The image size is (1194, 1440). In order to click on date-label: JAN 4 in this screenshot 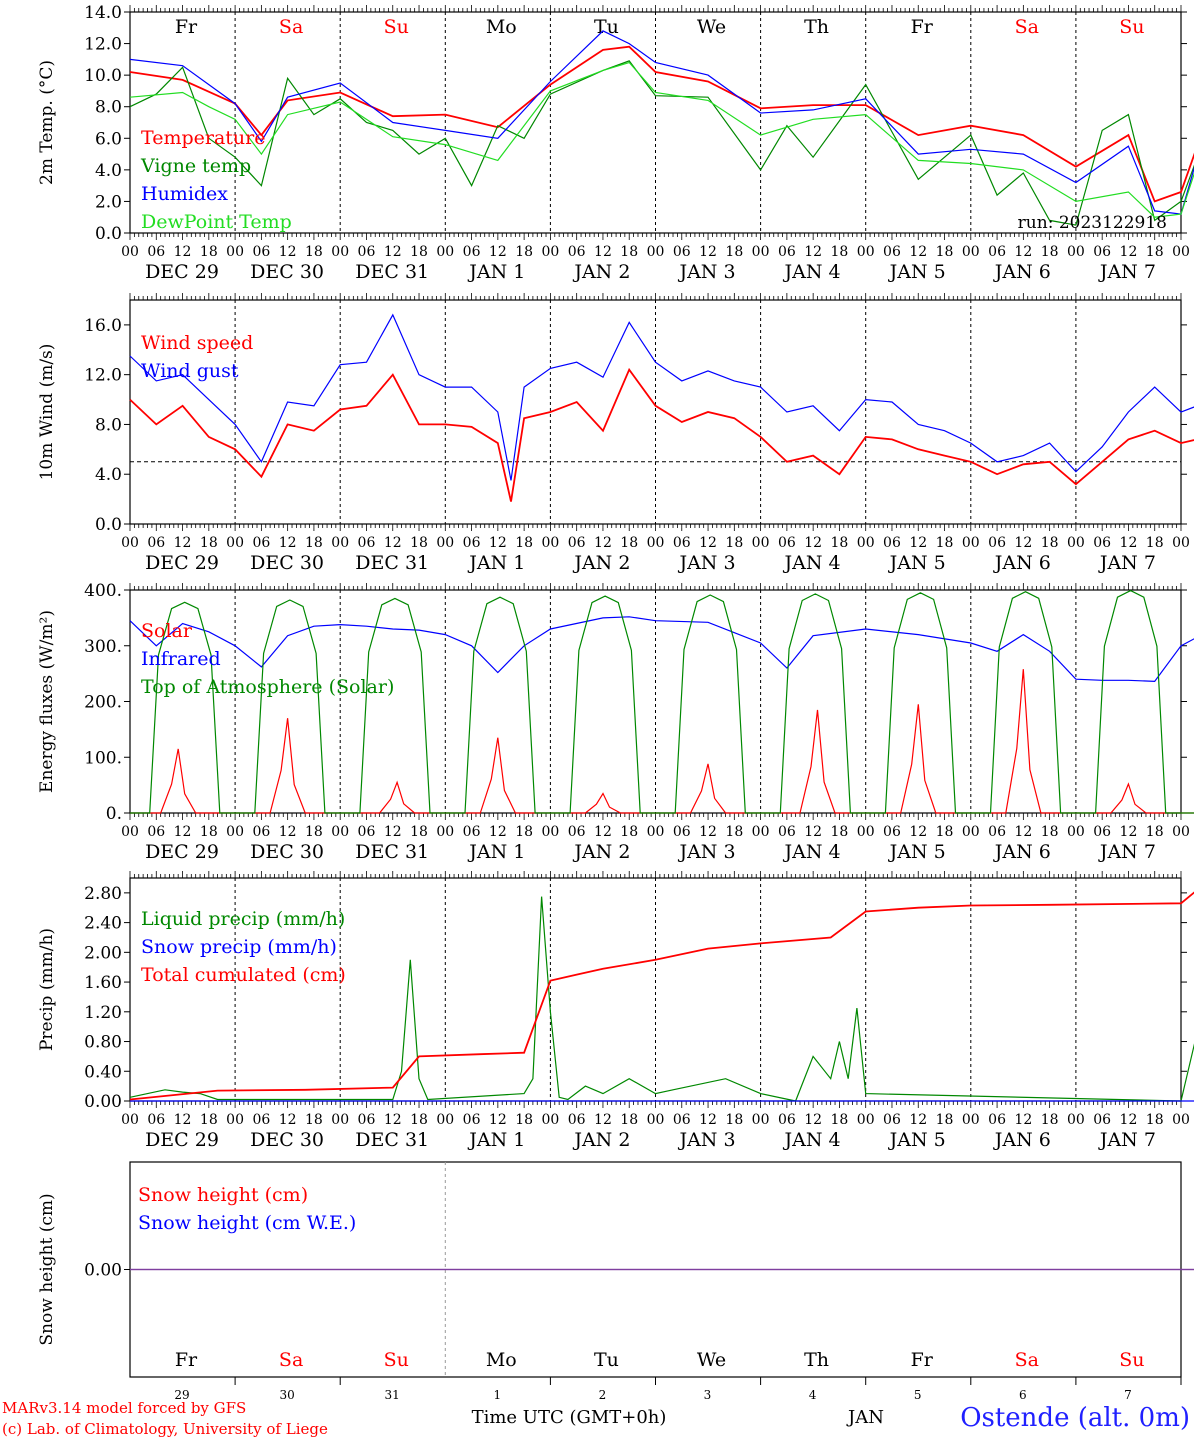, I will do `click(812, 272)`.